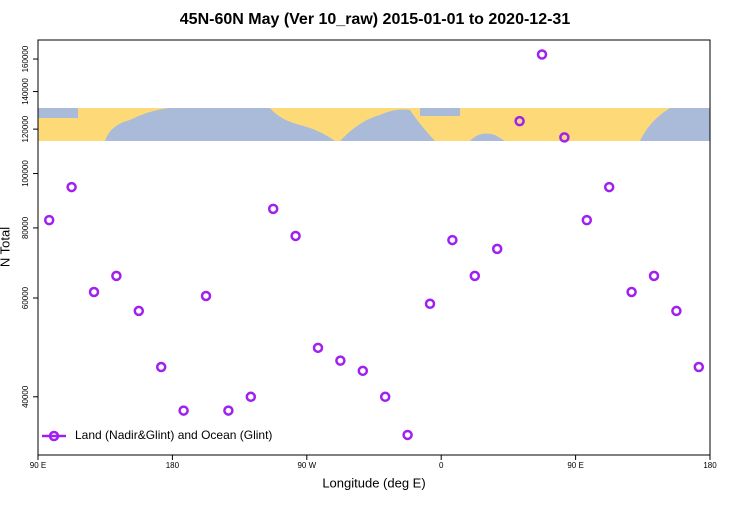  I want to click on x-tick-label: 90 W, so click(306, 465).